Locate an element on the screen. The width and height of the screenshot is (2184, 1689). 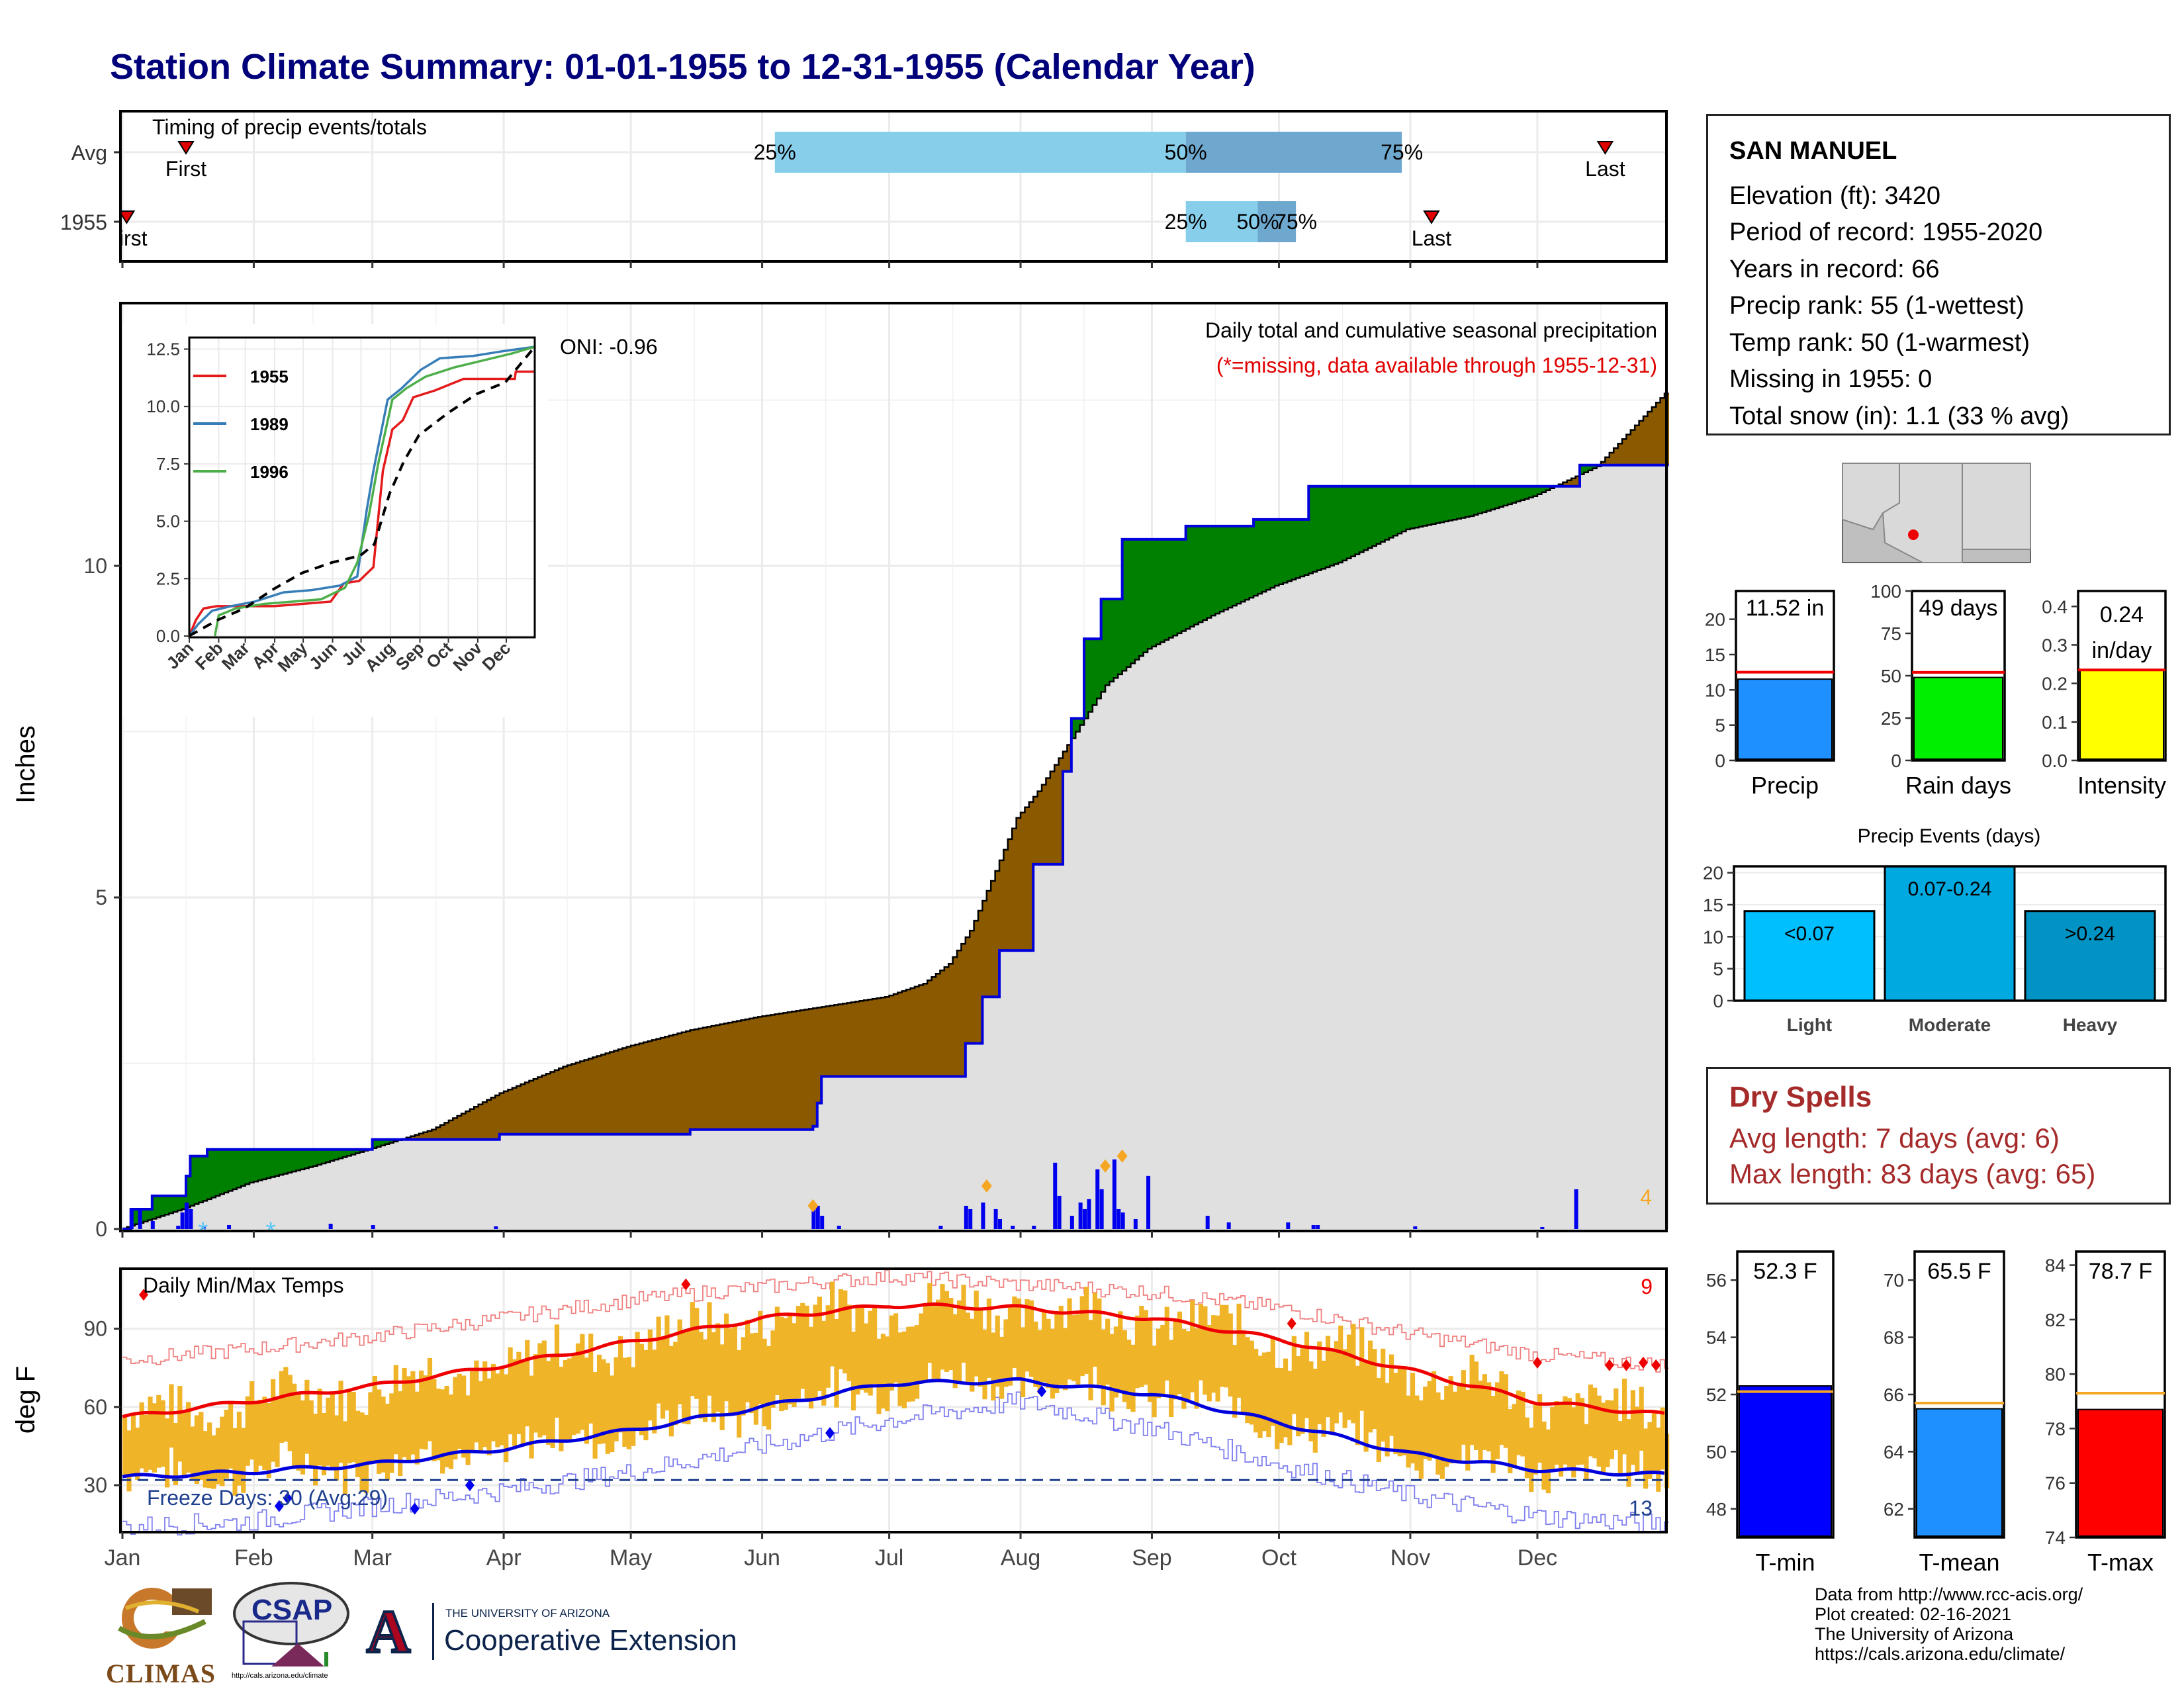
events-bar-label: 0.07-0.24 is located at coordinates (1950, 889).